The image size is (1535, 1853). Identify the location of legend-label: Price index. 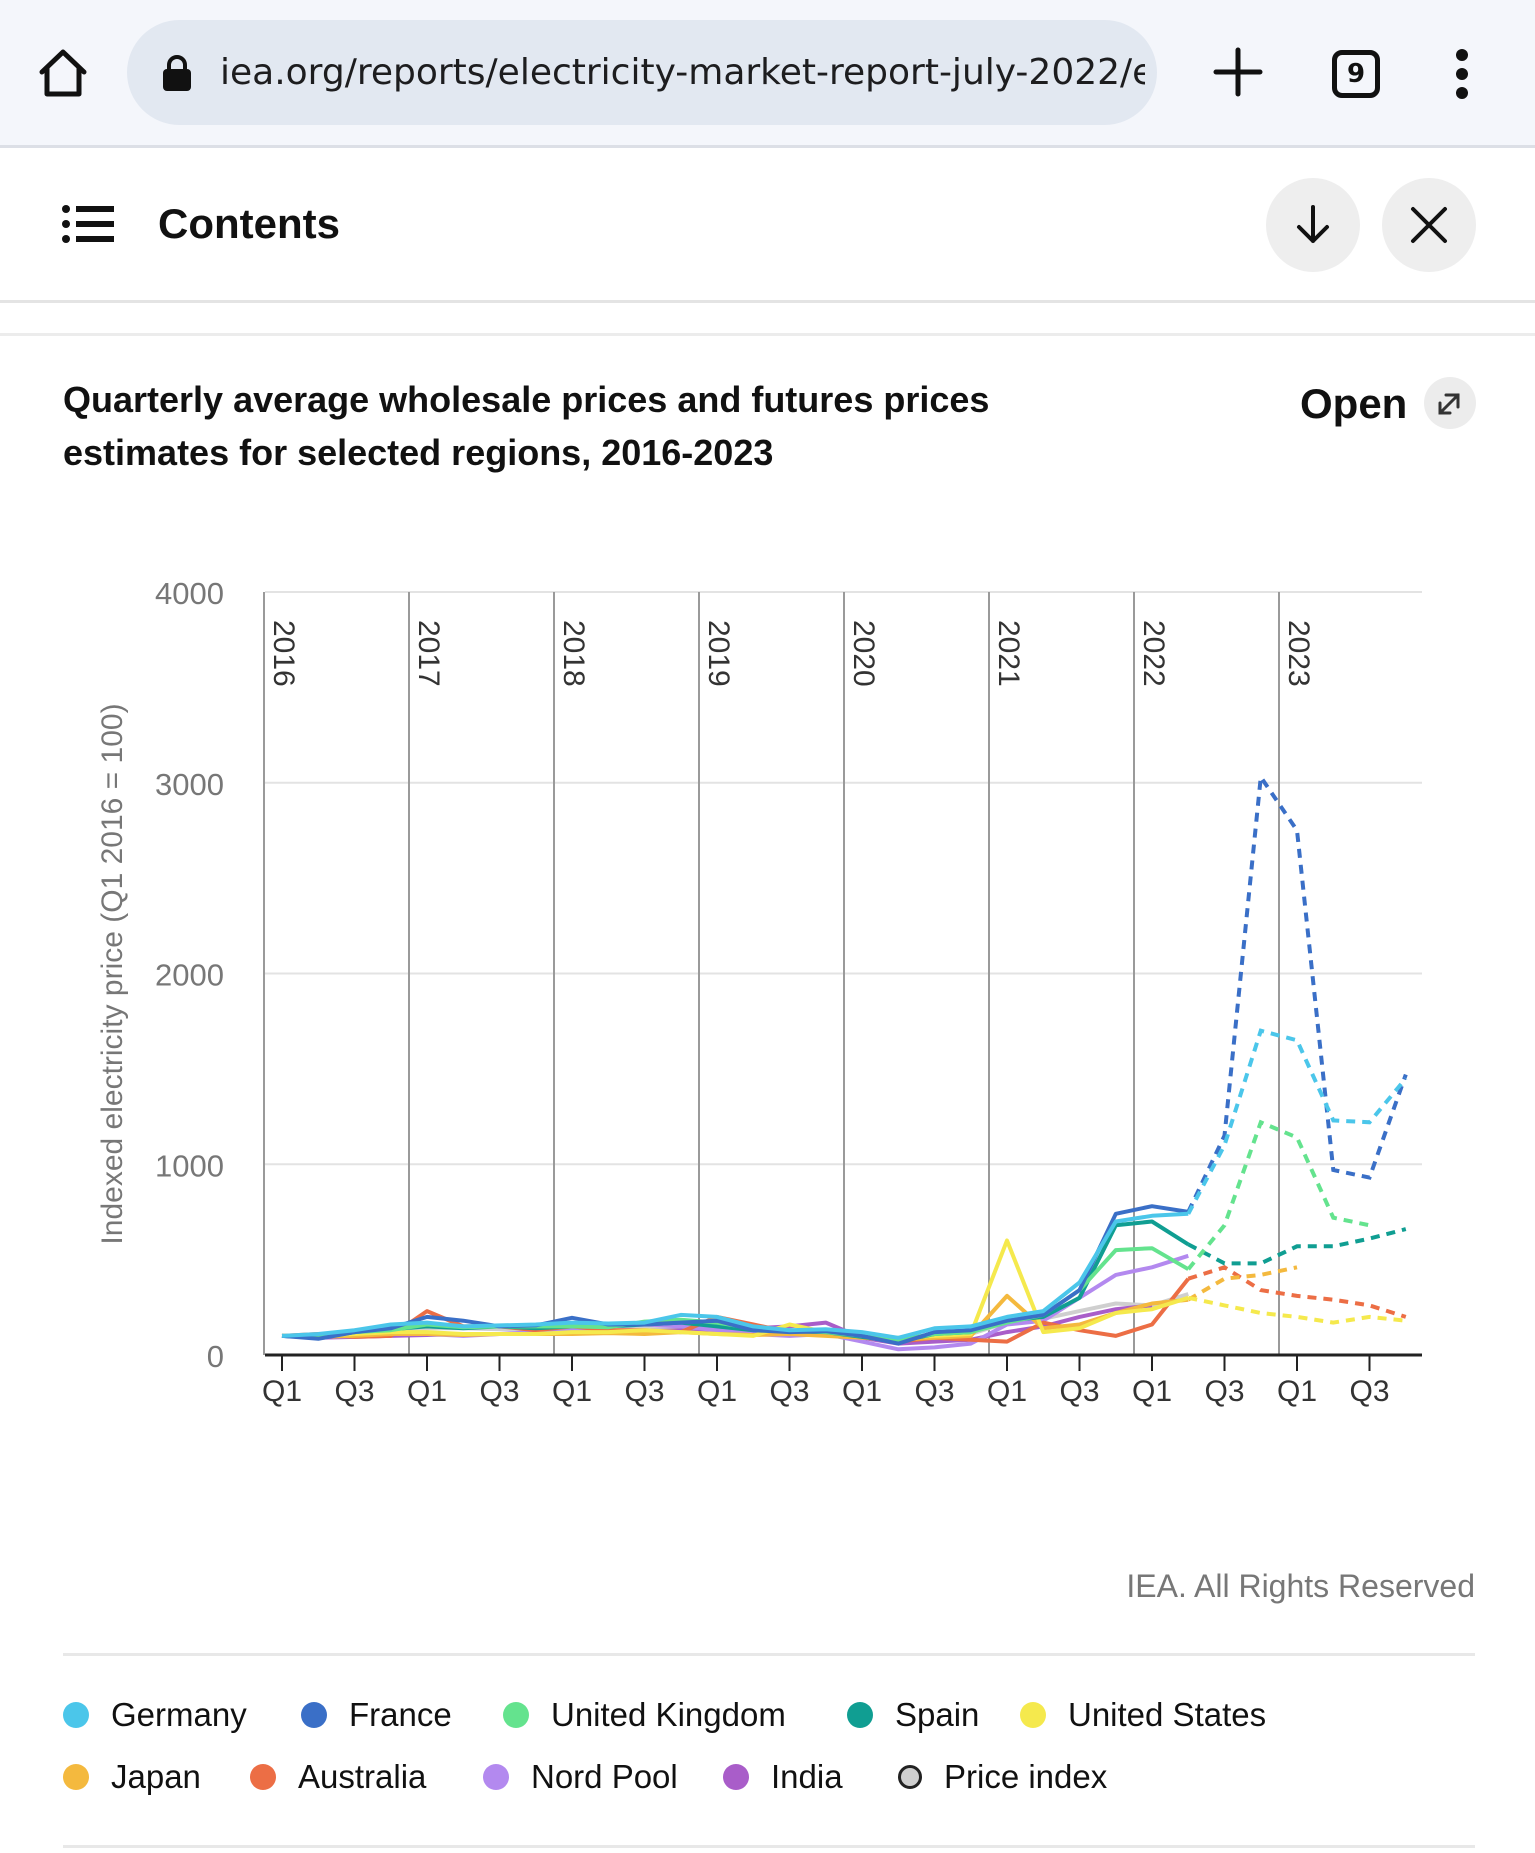
(1026, 1776).